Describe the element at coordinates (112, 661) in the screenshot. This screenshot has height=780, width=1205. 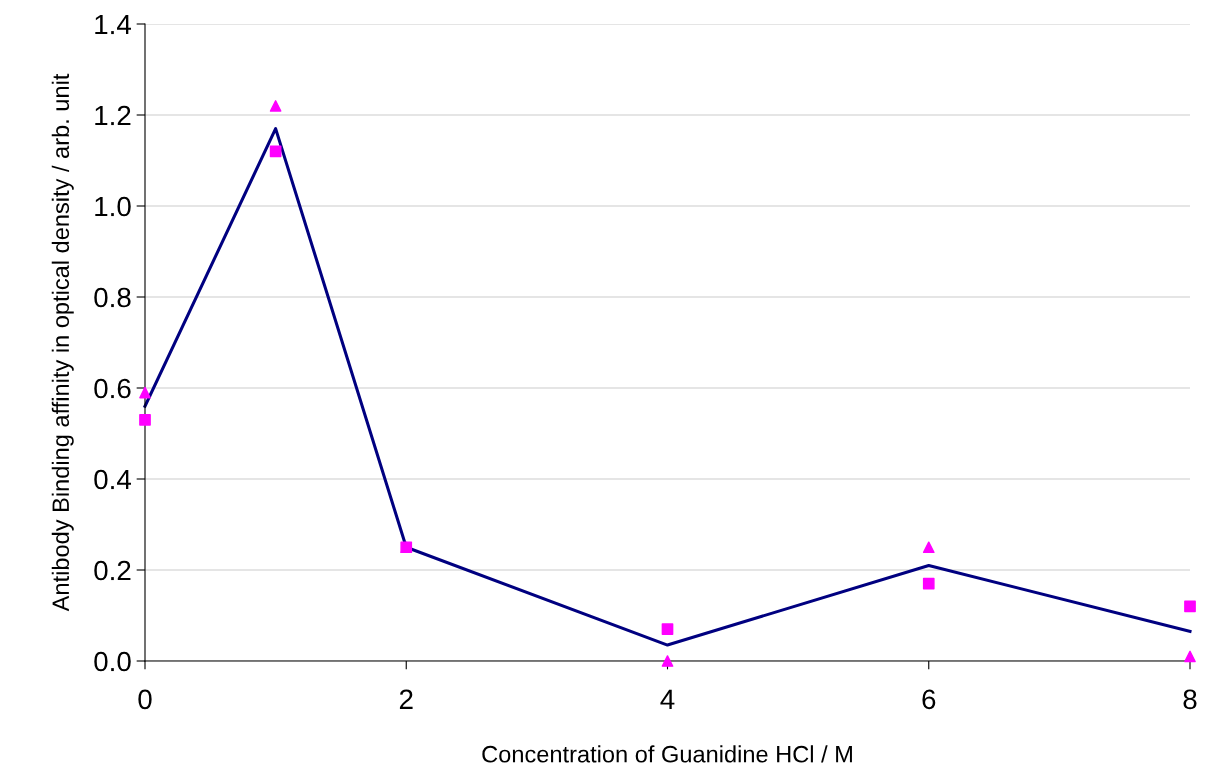
I see `y-tick-label: 0.0` at that location.